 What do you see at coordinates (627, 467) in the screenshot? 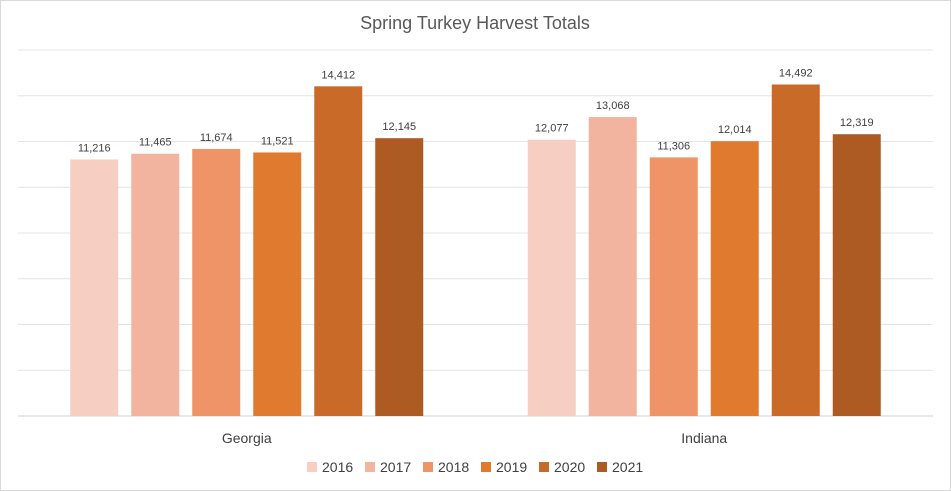
I see `legend-label: 2021` at bounding box center [627, 467].